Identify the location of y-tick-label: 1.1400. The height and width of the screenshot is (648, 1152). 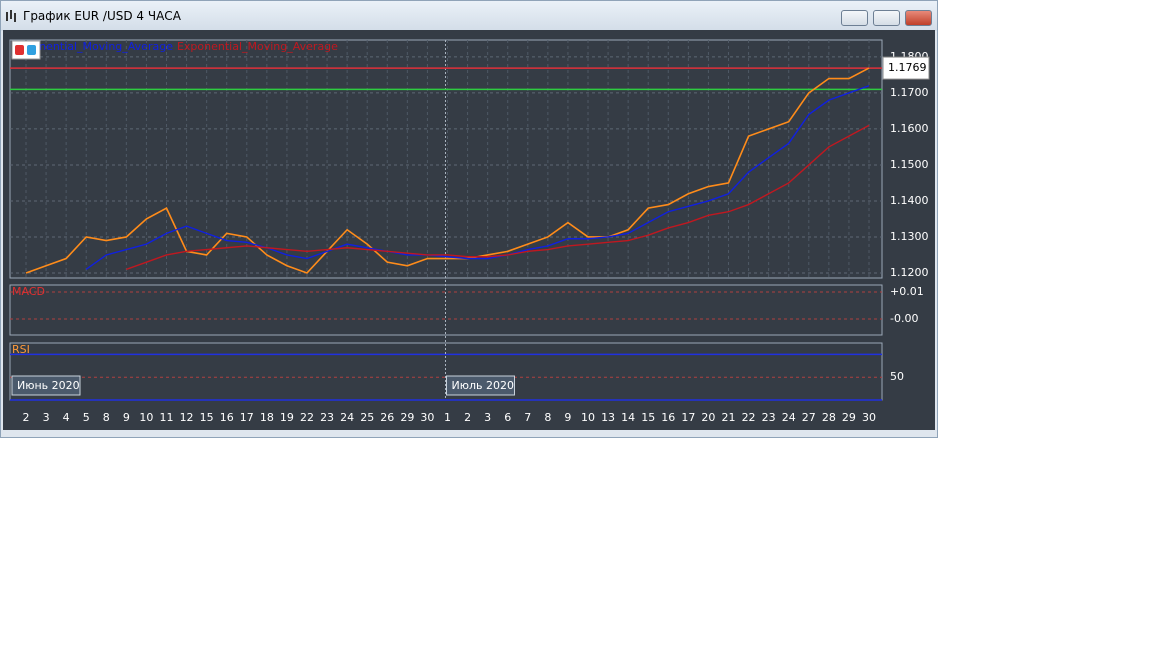
(909, 200).